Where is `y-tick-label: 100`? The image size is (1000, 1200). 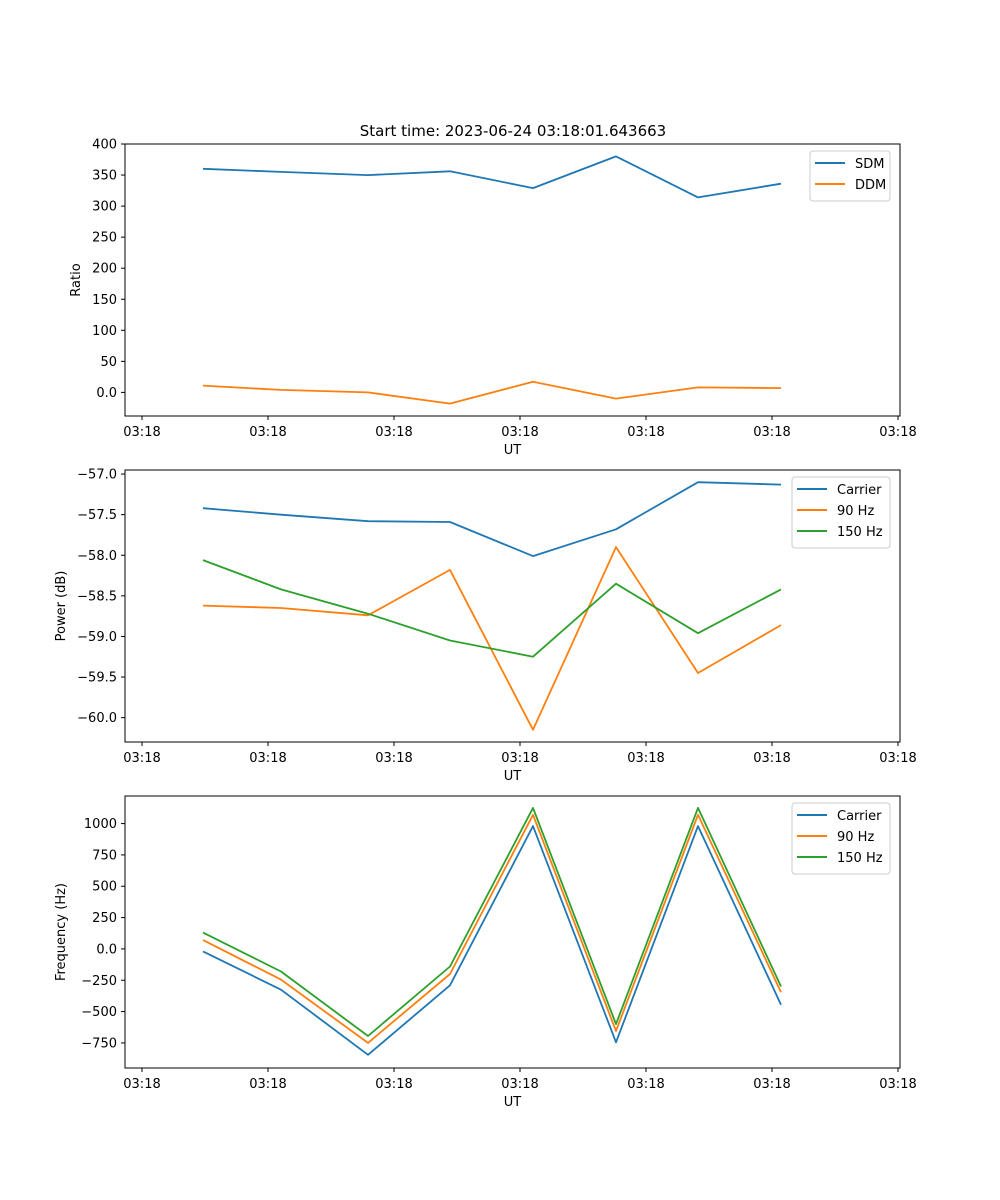 y-tick-label: 100 is located at coordinates (104, 331).